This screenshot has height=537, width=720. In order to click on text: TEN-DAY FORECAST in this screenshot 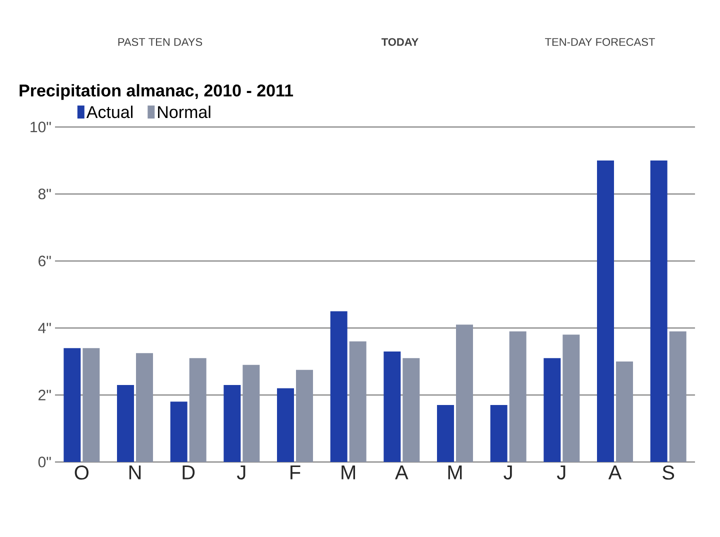, I will do `click(600, 42)`.